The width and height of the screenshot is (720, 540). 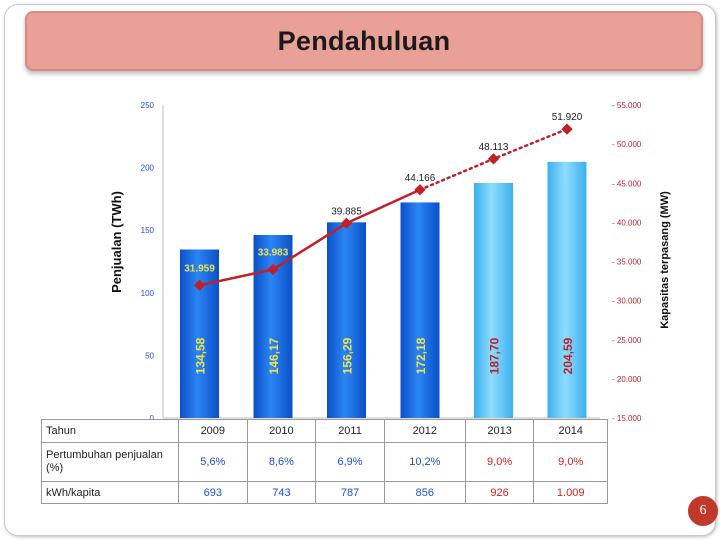 What do you see at coordinates (424, 492) in the screenshot?
I see `table-cell: 856` at bounding box center [424, 492].